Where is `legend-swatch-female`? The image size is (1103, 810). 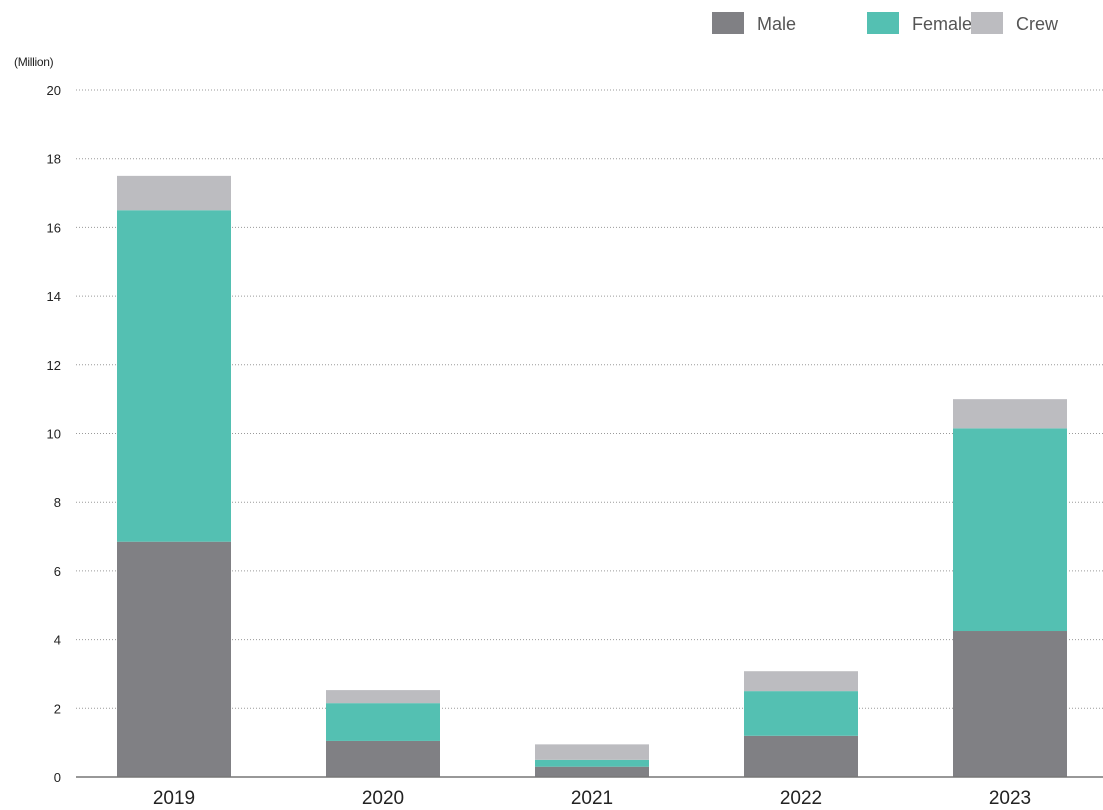 legend-swatch-female is located at coordinates (883, 23).